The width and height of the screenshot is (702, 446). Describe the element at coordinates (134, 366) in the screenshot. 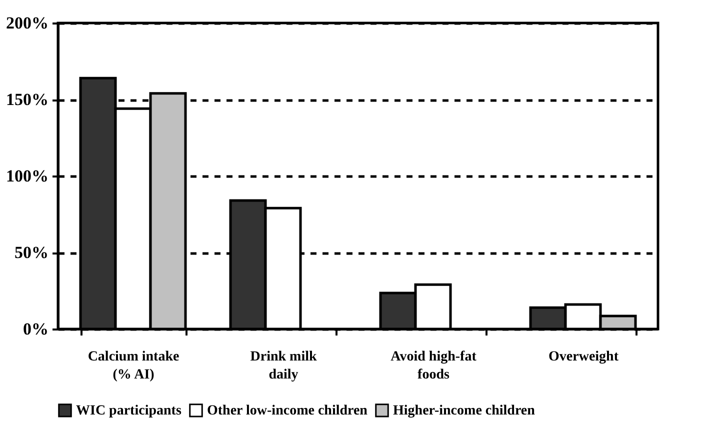

I see `x-tick-label: Calcium intake (% AI)` at that location.